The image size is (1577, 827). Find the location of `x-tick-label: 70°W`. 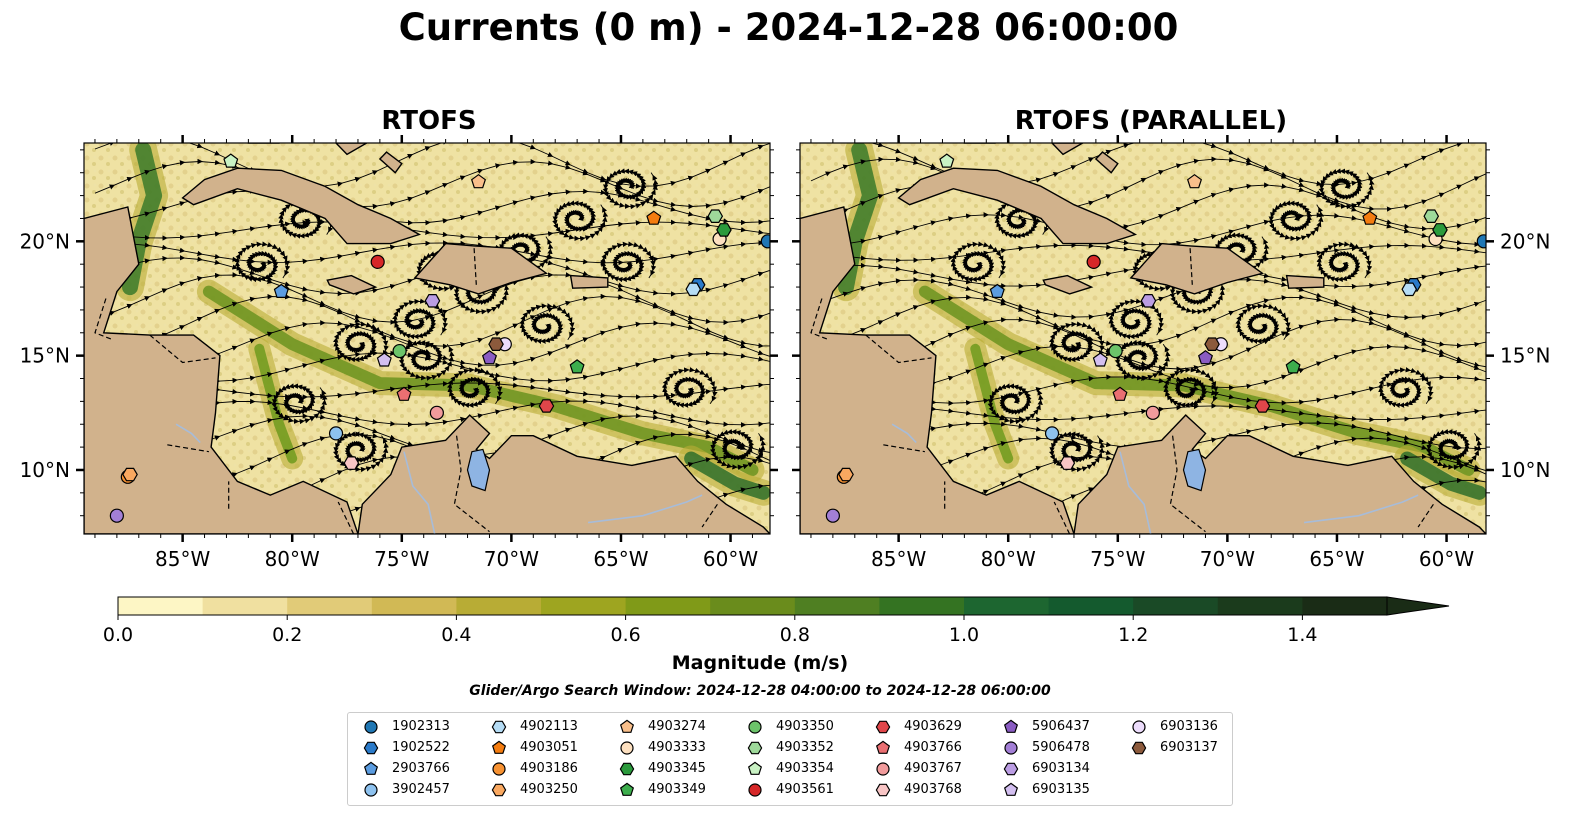

x-tick-label: 70°W is located at coordinates (1227, 559).